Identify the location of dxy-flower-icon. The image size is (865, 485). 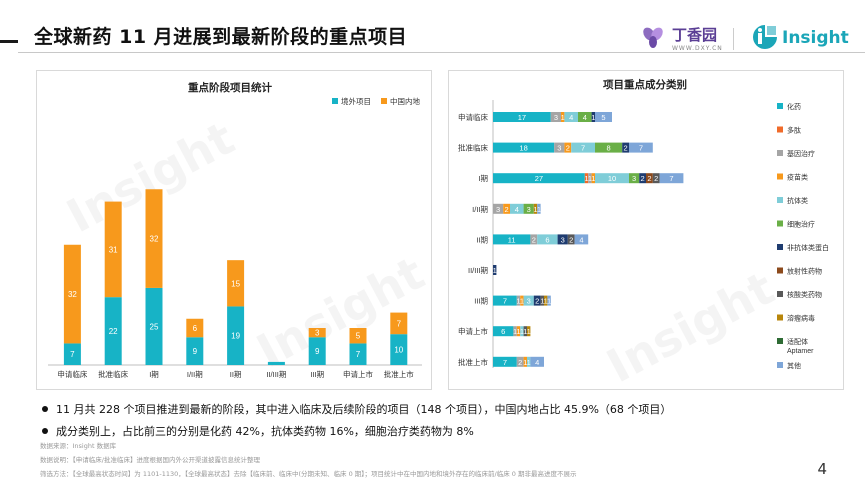
(653, 37).